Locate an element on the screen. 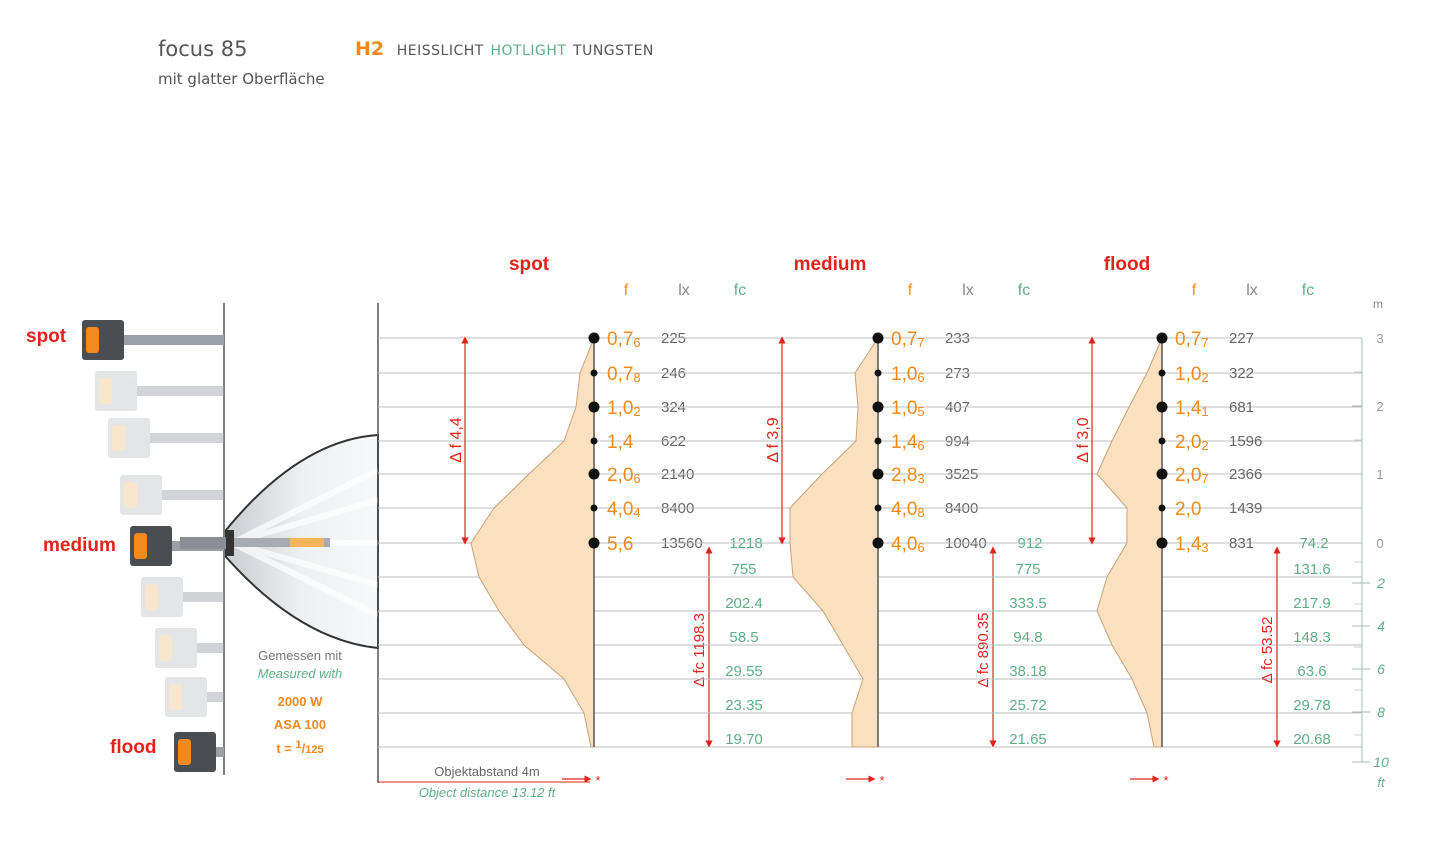  f-stop-value: 2,07 is located at coordinates (1192, 475).